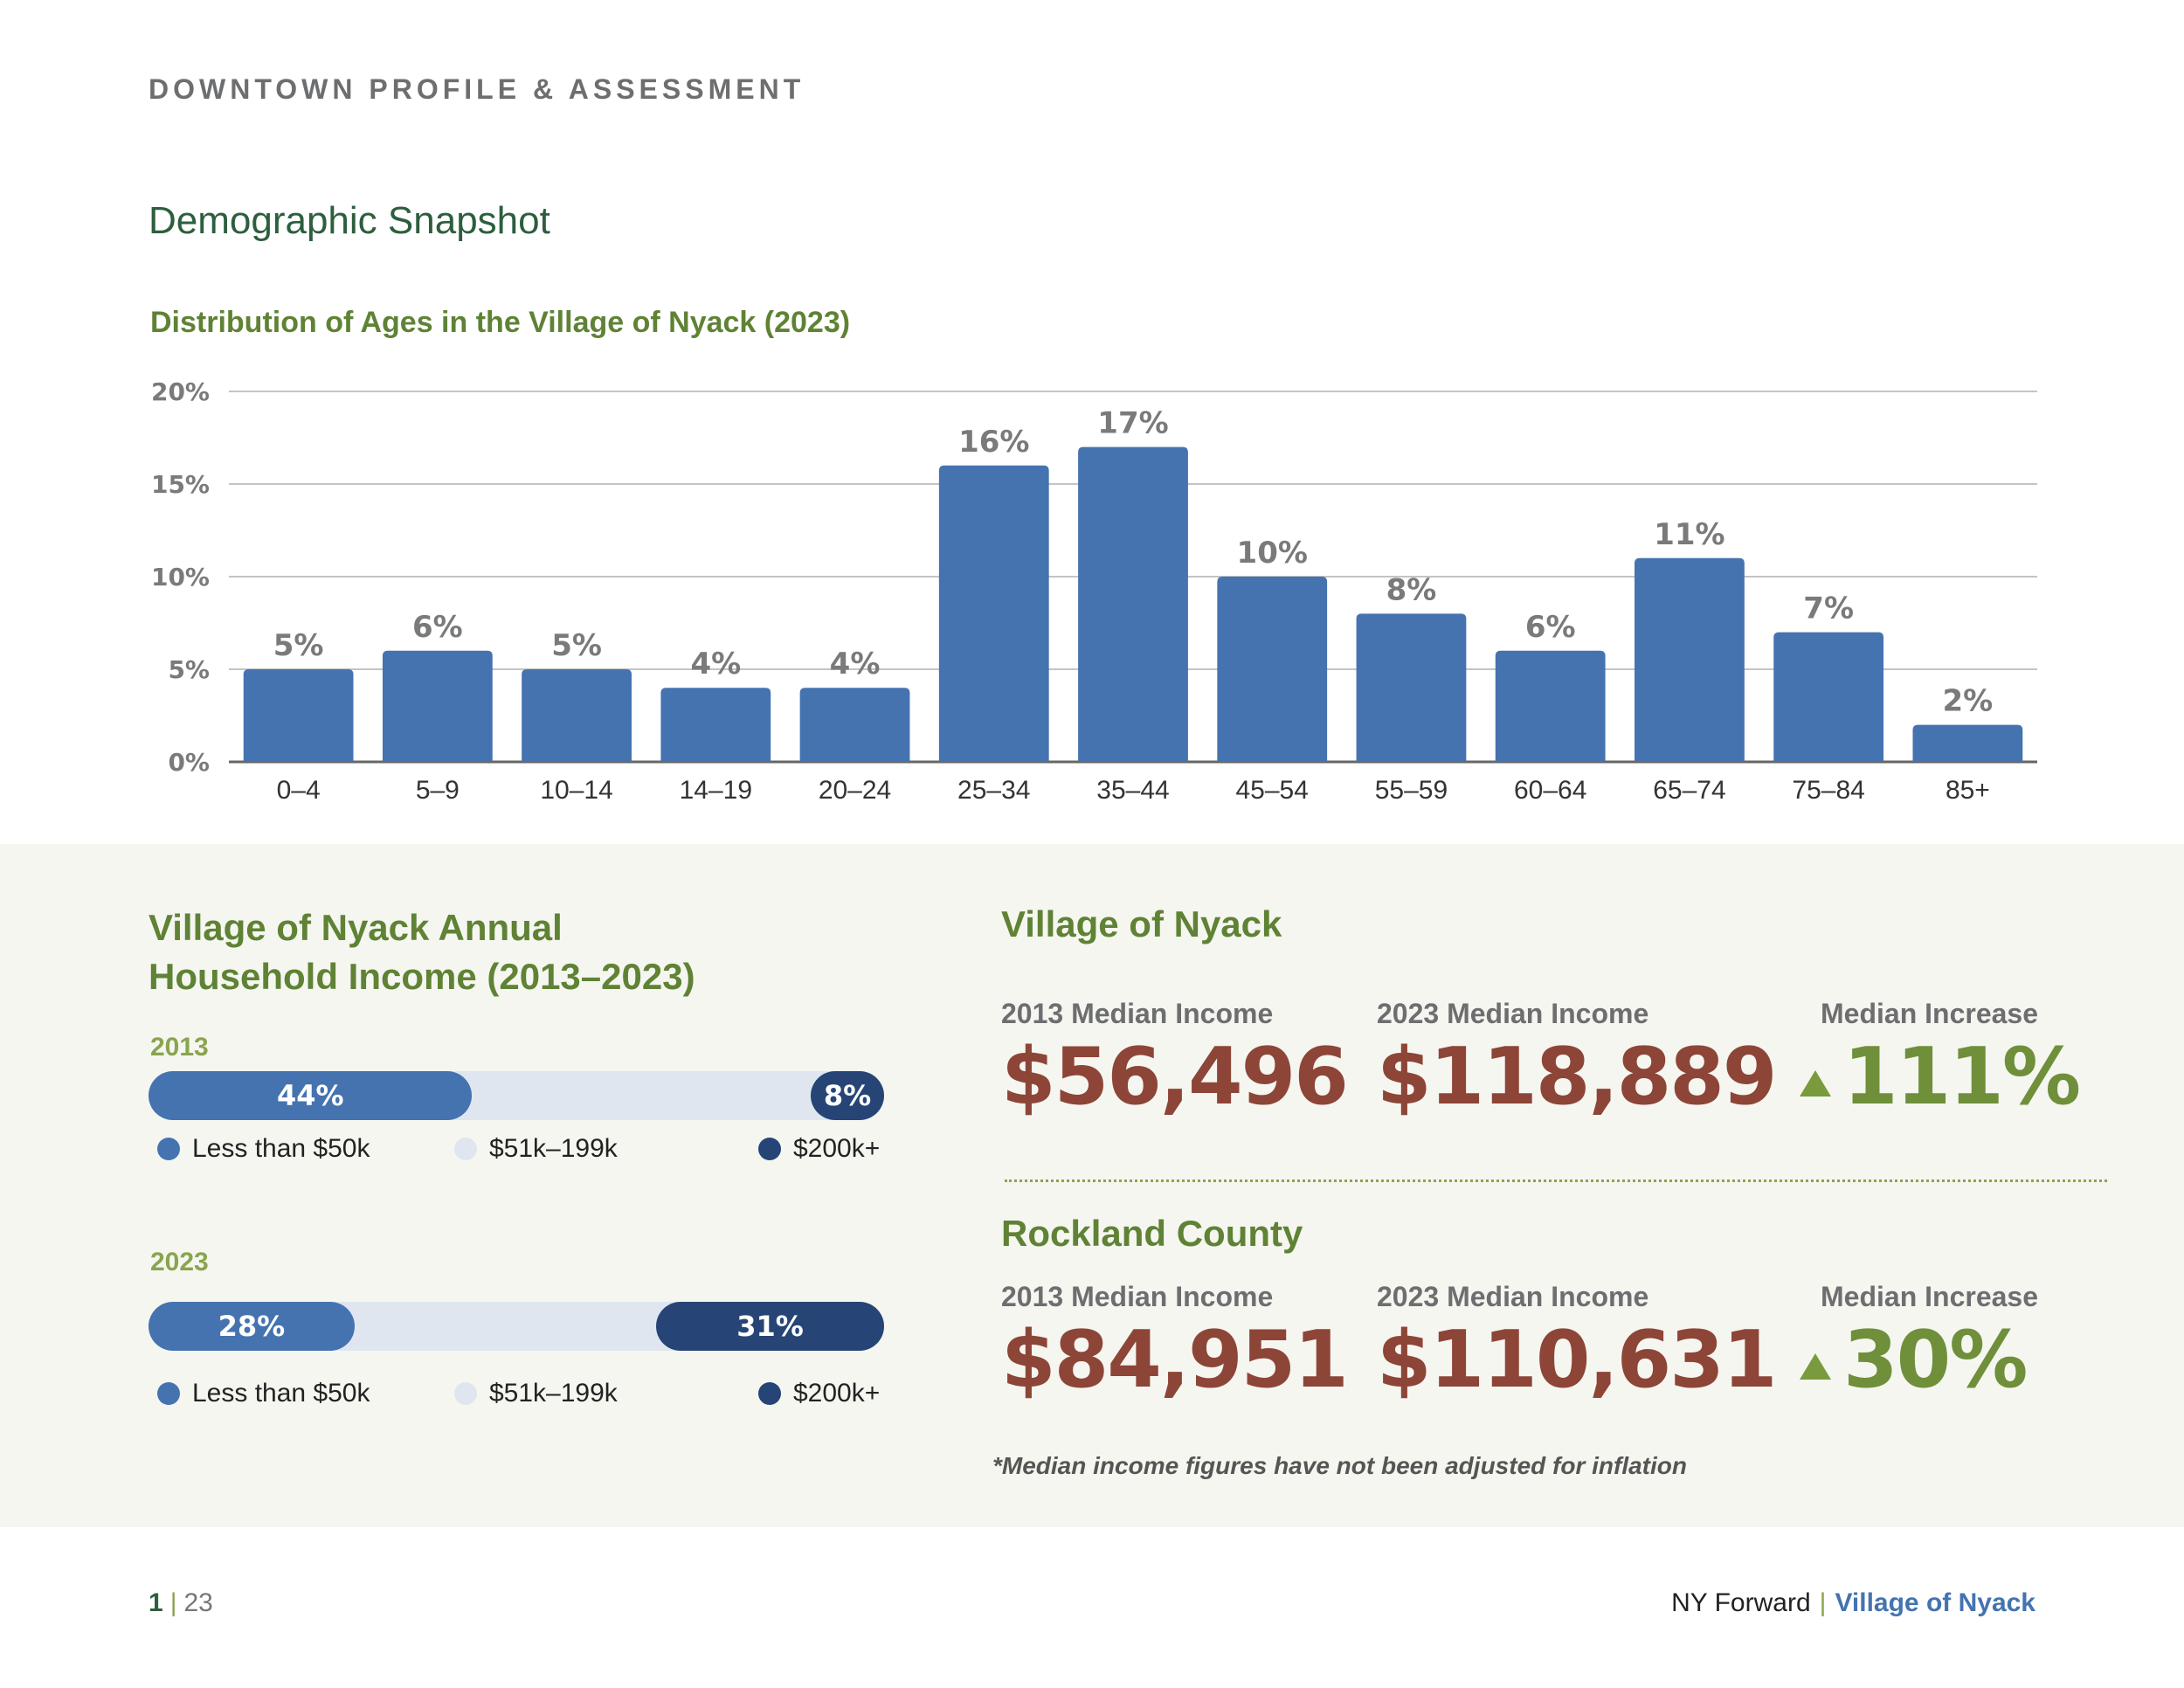  I want to click on x-tick-label: 10–14, so click(576, 790).